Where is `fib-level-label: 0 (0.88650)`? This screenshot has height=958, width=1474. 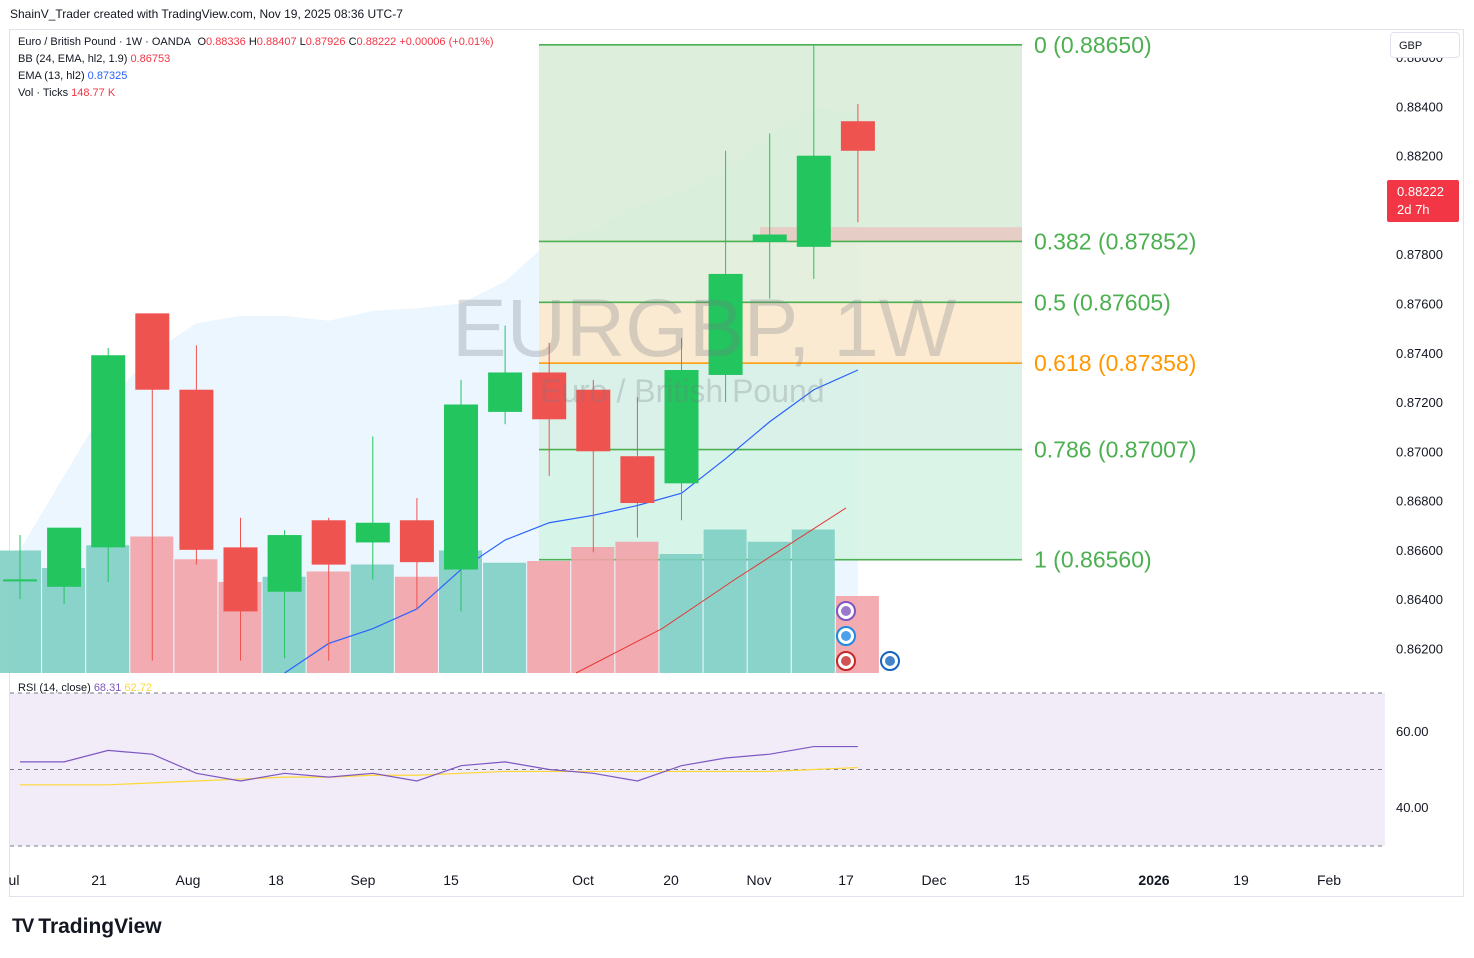
fib-level-label: 0 (0.88650) is located at coordinates (1093, 45).